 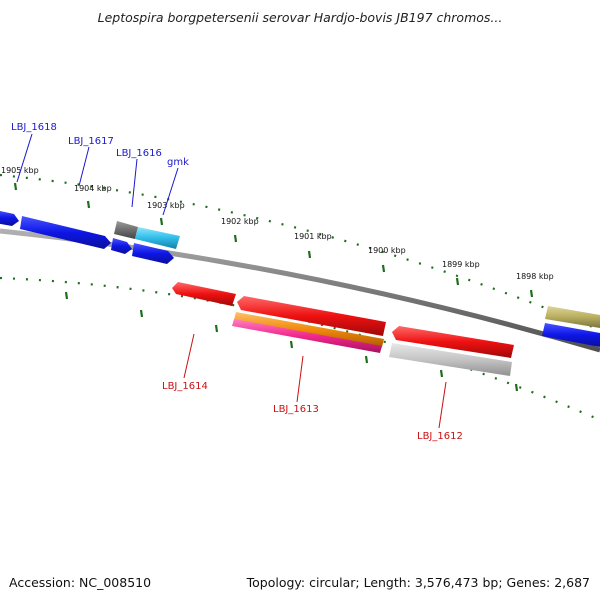 I want to click on reverse-label-leaders, so click(x=315, y=381).